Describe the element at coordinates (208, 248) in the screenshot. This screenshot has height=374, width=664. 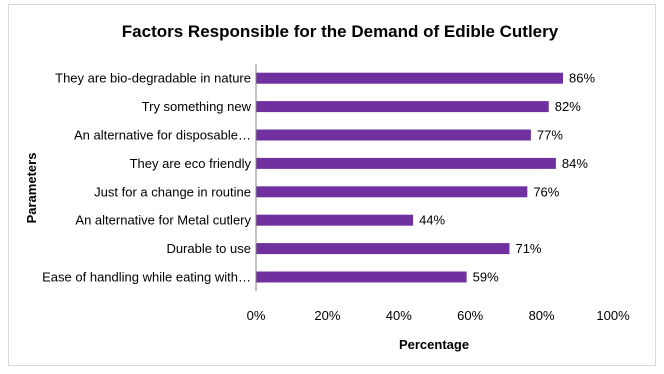
I see `category-label: Durable to use` at that location.